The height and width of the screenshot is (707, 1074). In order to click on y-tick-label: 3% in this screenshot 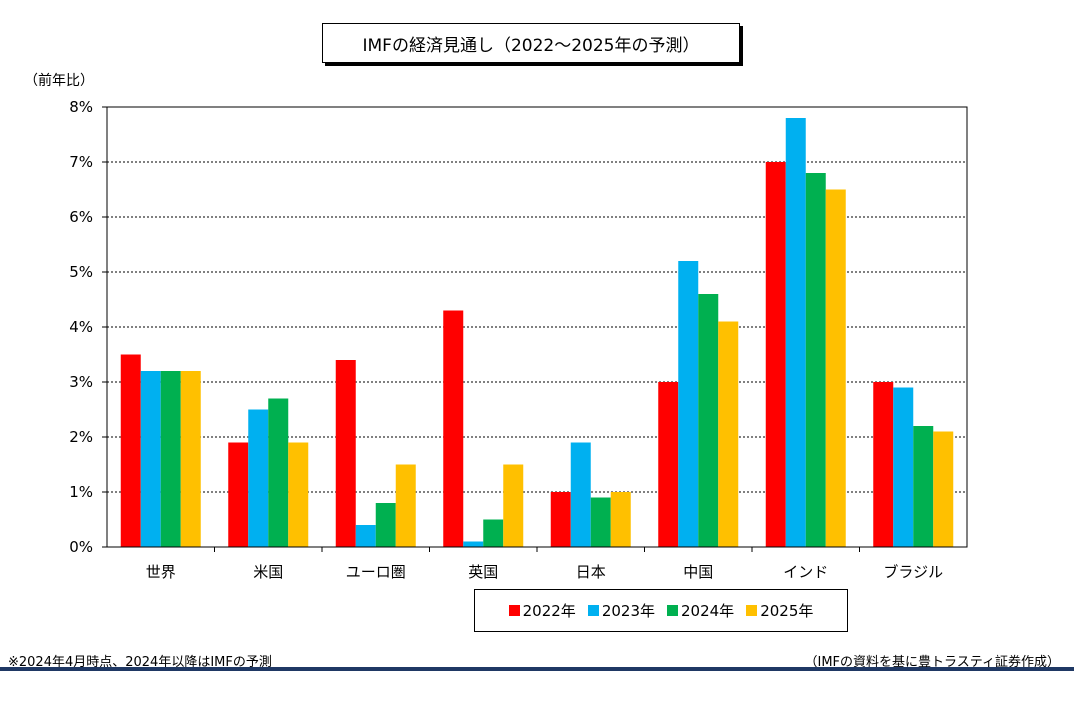, I will do `click(81, 382)`.